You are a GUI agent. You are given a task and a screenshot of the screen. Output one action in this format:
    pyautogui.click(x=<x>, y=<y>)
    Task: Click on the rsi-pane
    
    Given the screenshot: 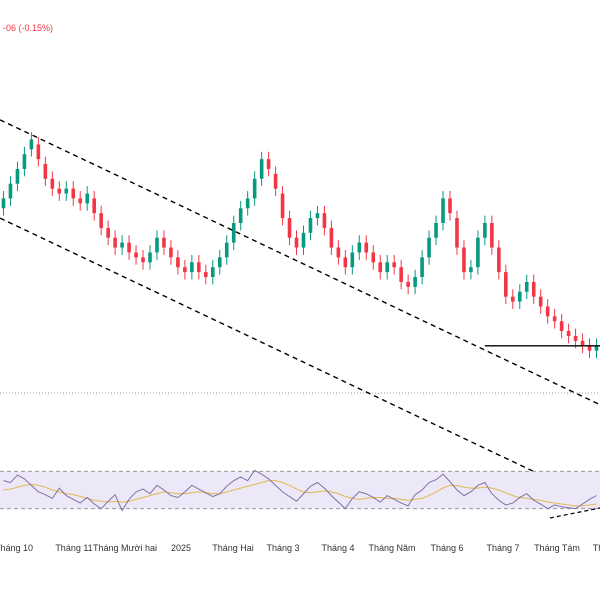 What is the action you would take?
    pyautogui.click(x=300, y=494)
    